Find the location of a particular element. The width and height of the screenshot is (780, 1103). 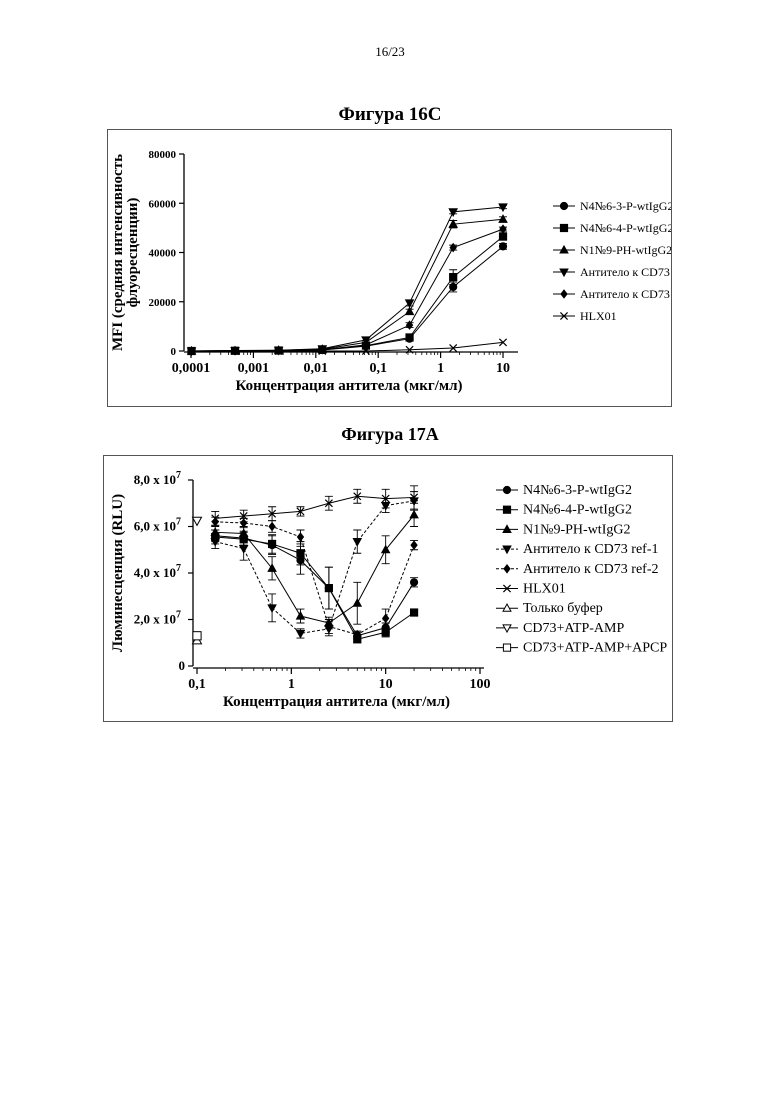

fig16c-y-axis-label: MFI (средняя интенсивность is located at coordinates (118, 252).